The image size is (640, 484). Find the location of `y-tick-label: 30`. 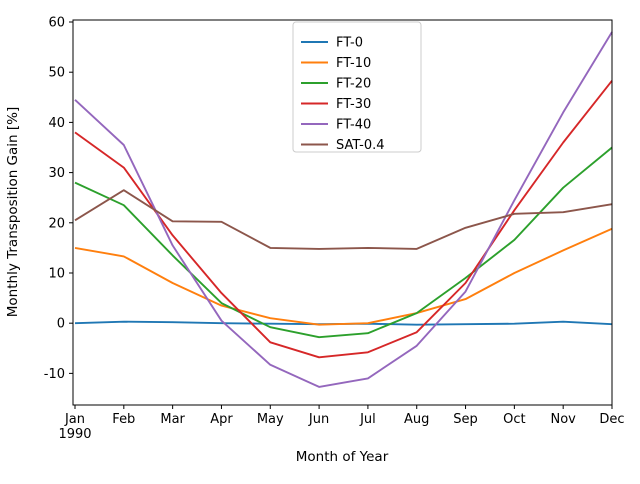

y-tick-label: 30 is located at coordinates (56, 173).